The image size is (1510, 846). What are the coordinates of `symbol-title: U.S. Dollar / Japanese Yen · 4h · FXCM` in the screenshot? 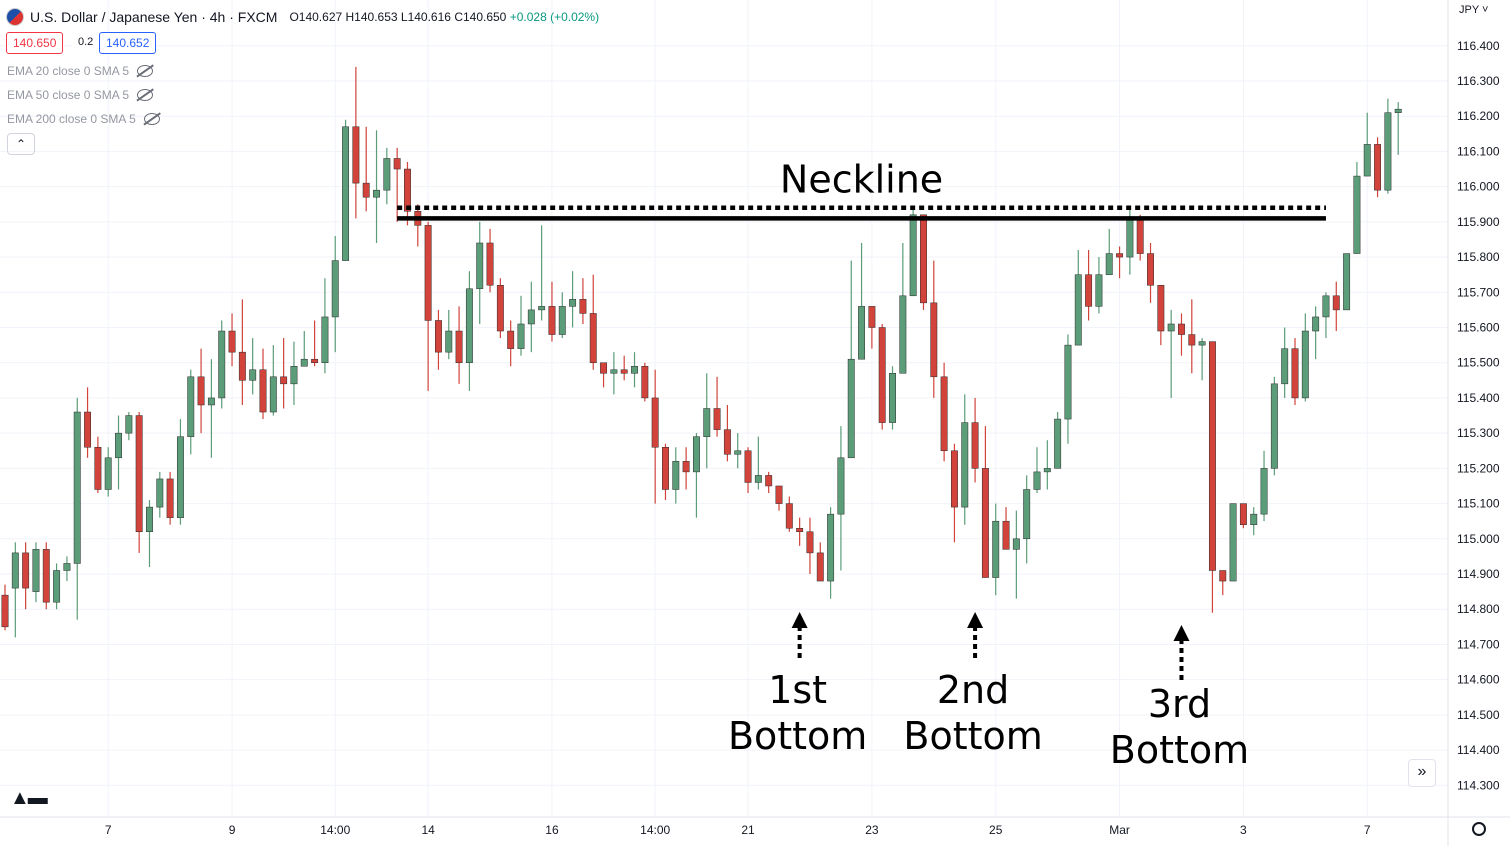 It's located at (154, 17).